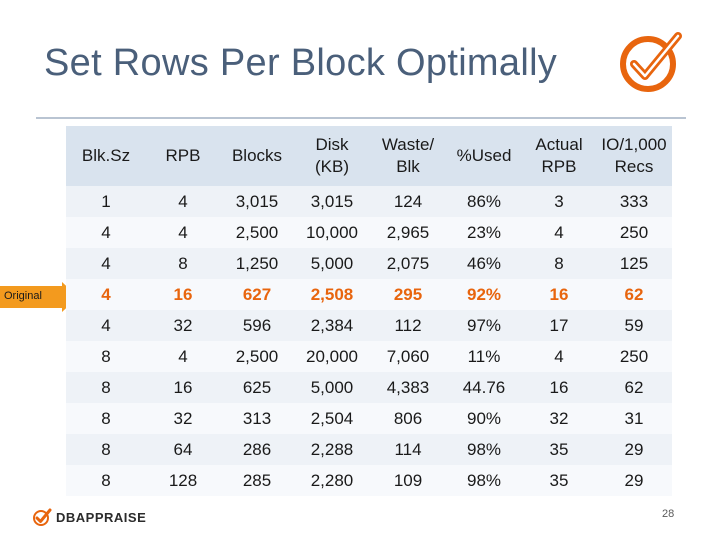 The image size is (720, 540). I want to click on table-cell: 4,383, so click(408, 387).